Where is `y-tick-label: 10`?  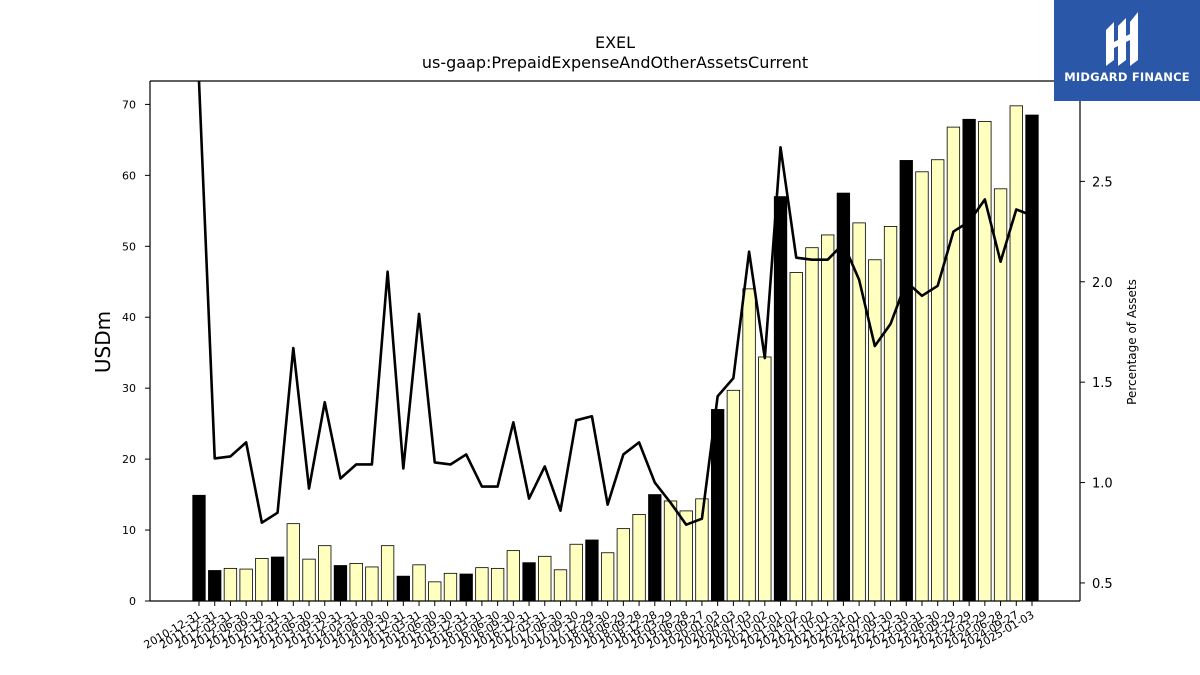
y-tick-label: 10 is located at coordinates (129, 530).